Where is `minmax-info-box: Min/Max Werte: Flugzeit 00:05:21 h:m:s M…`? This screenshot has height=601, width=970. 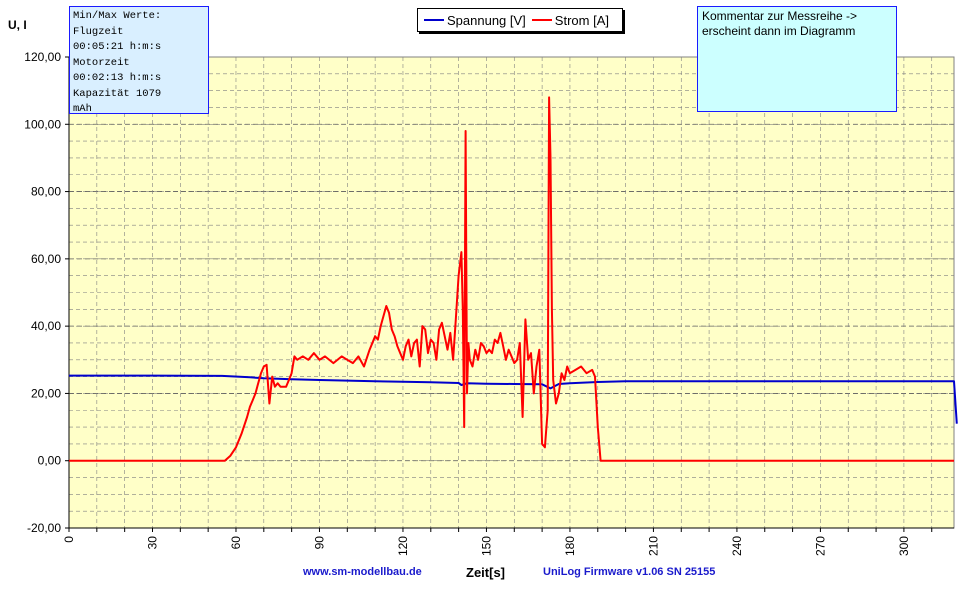
minmax-info-box: Min/Max Werte: Flugzeit 00:05:21 h:m:s M… is located at coordinates (139, 60).